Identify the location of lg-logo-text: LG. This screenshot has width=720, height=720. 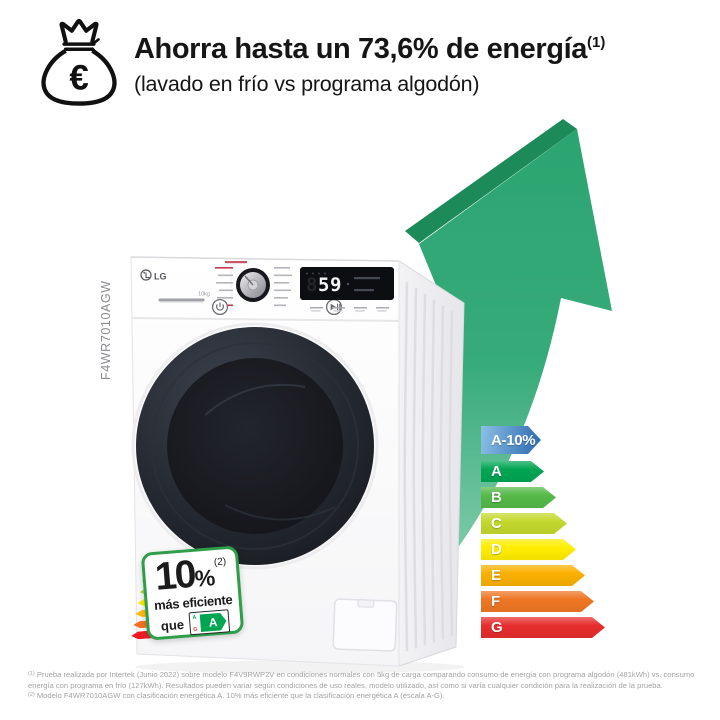
(160, 277).